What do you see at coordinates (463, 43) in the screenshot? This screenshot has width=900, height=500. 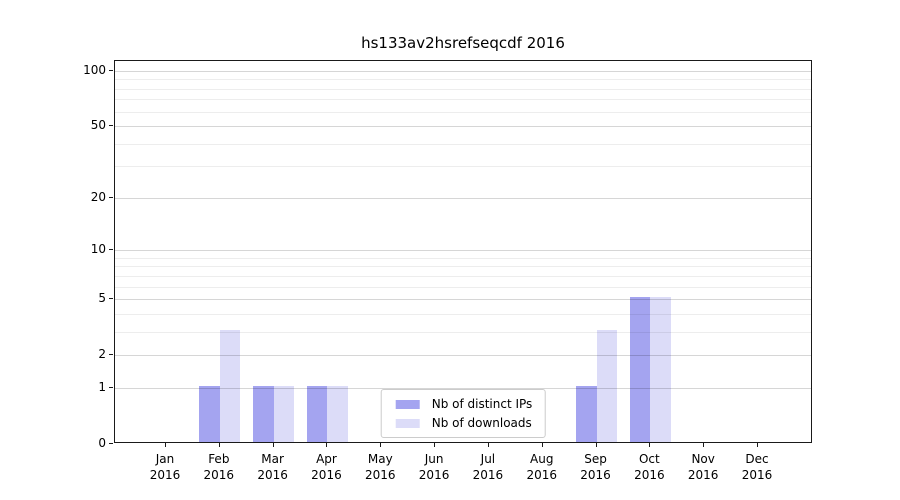 I see `chart-title: hs133av2hsrefseqcdf 2016` at bounding box center [463, 43].